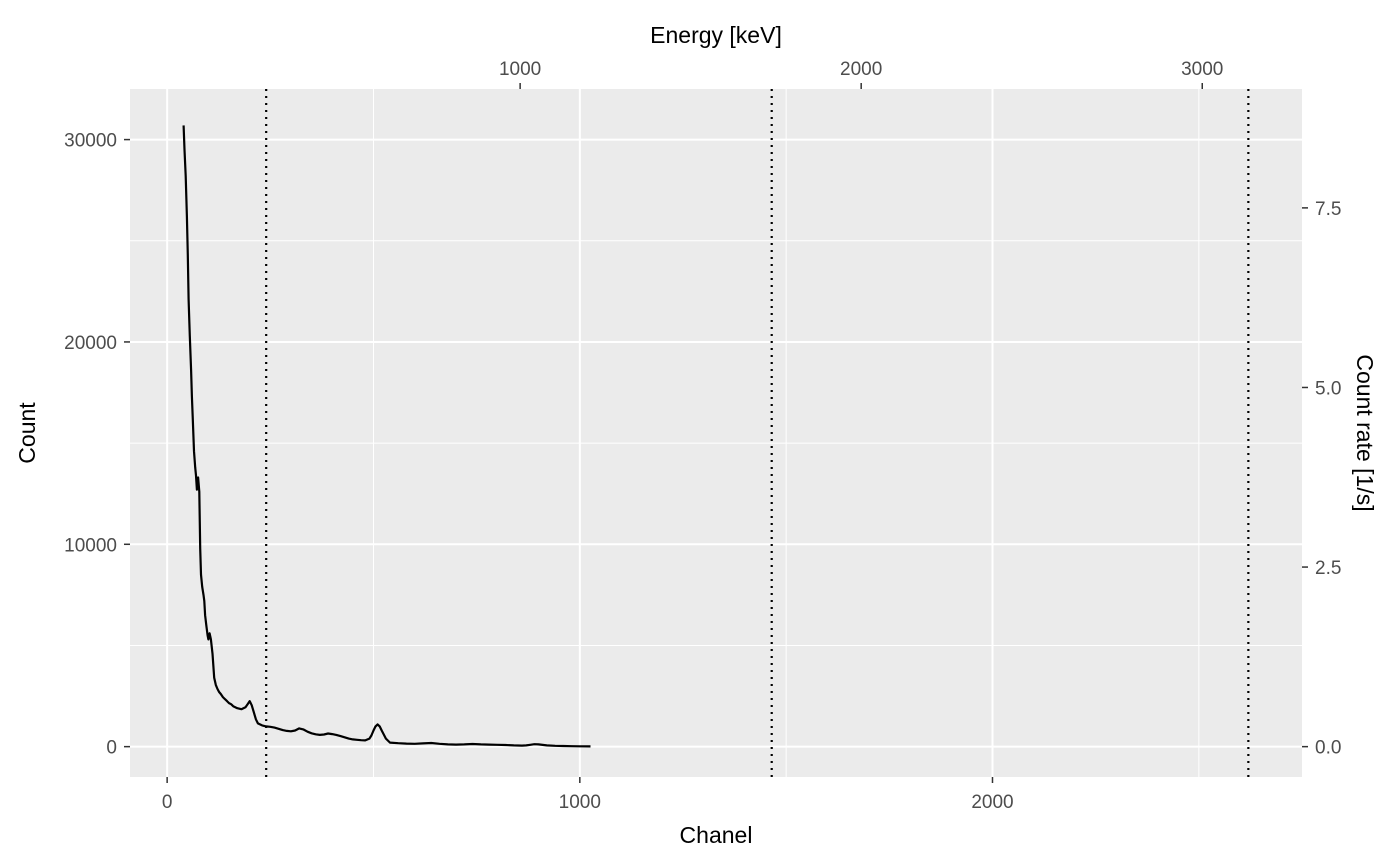 This screenshot has height=866, width=1400. Describe the element at coordinates (167, 802) in the screenshot. I see `x-tick-label: 0` at that location.